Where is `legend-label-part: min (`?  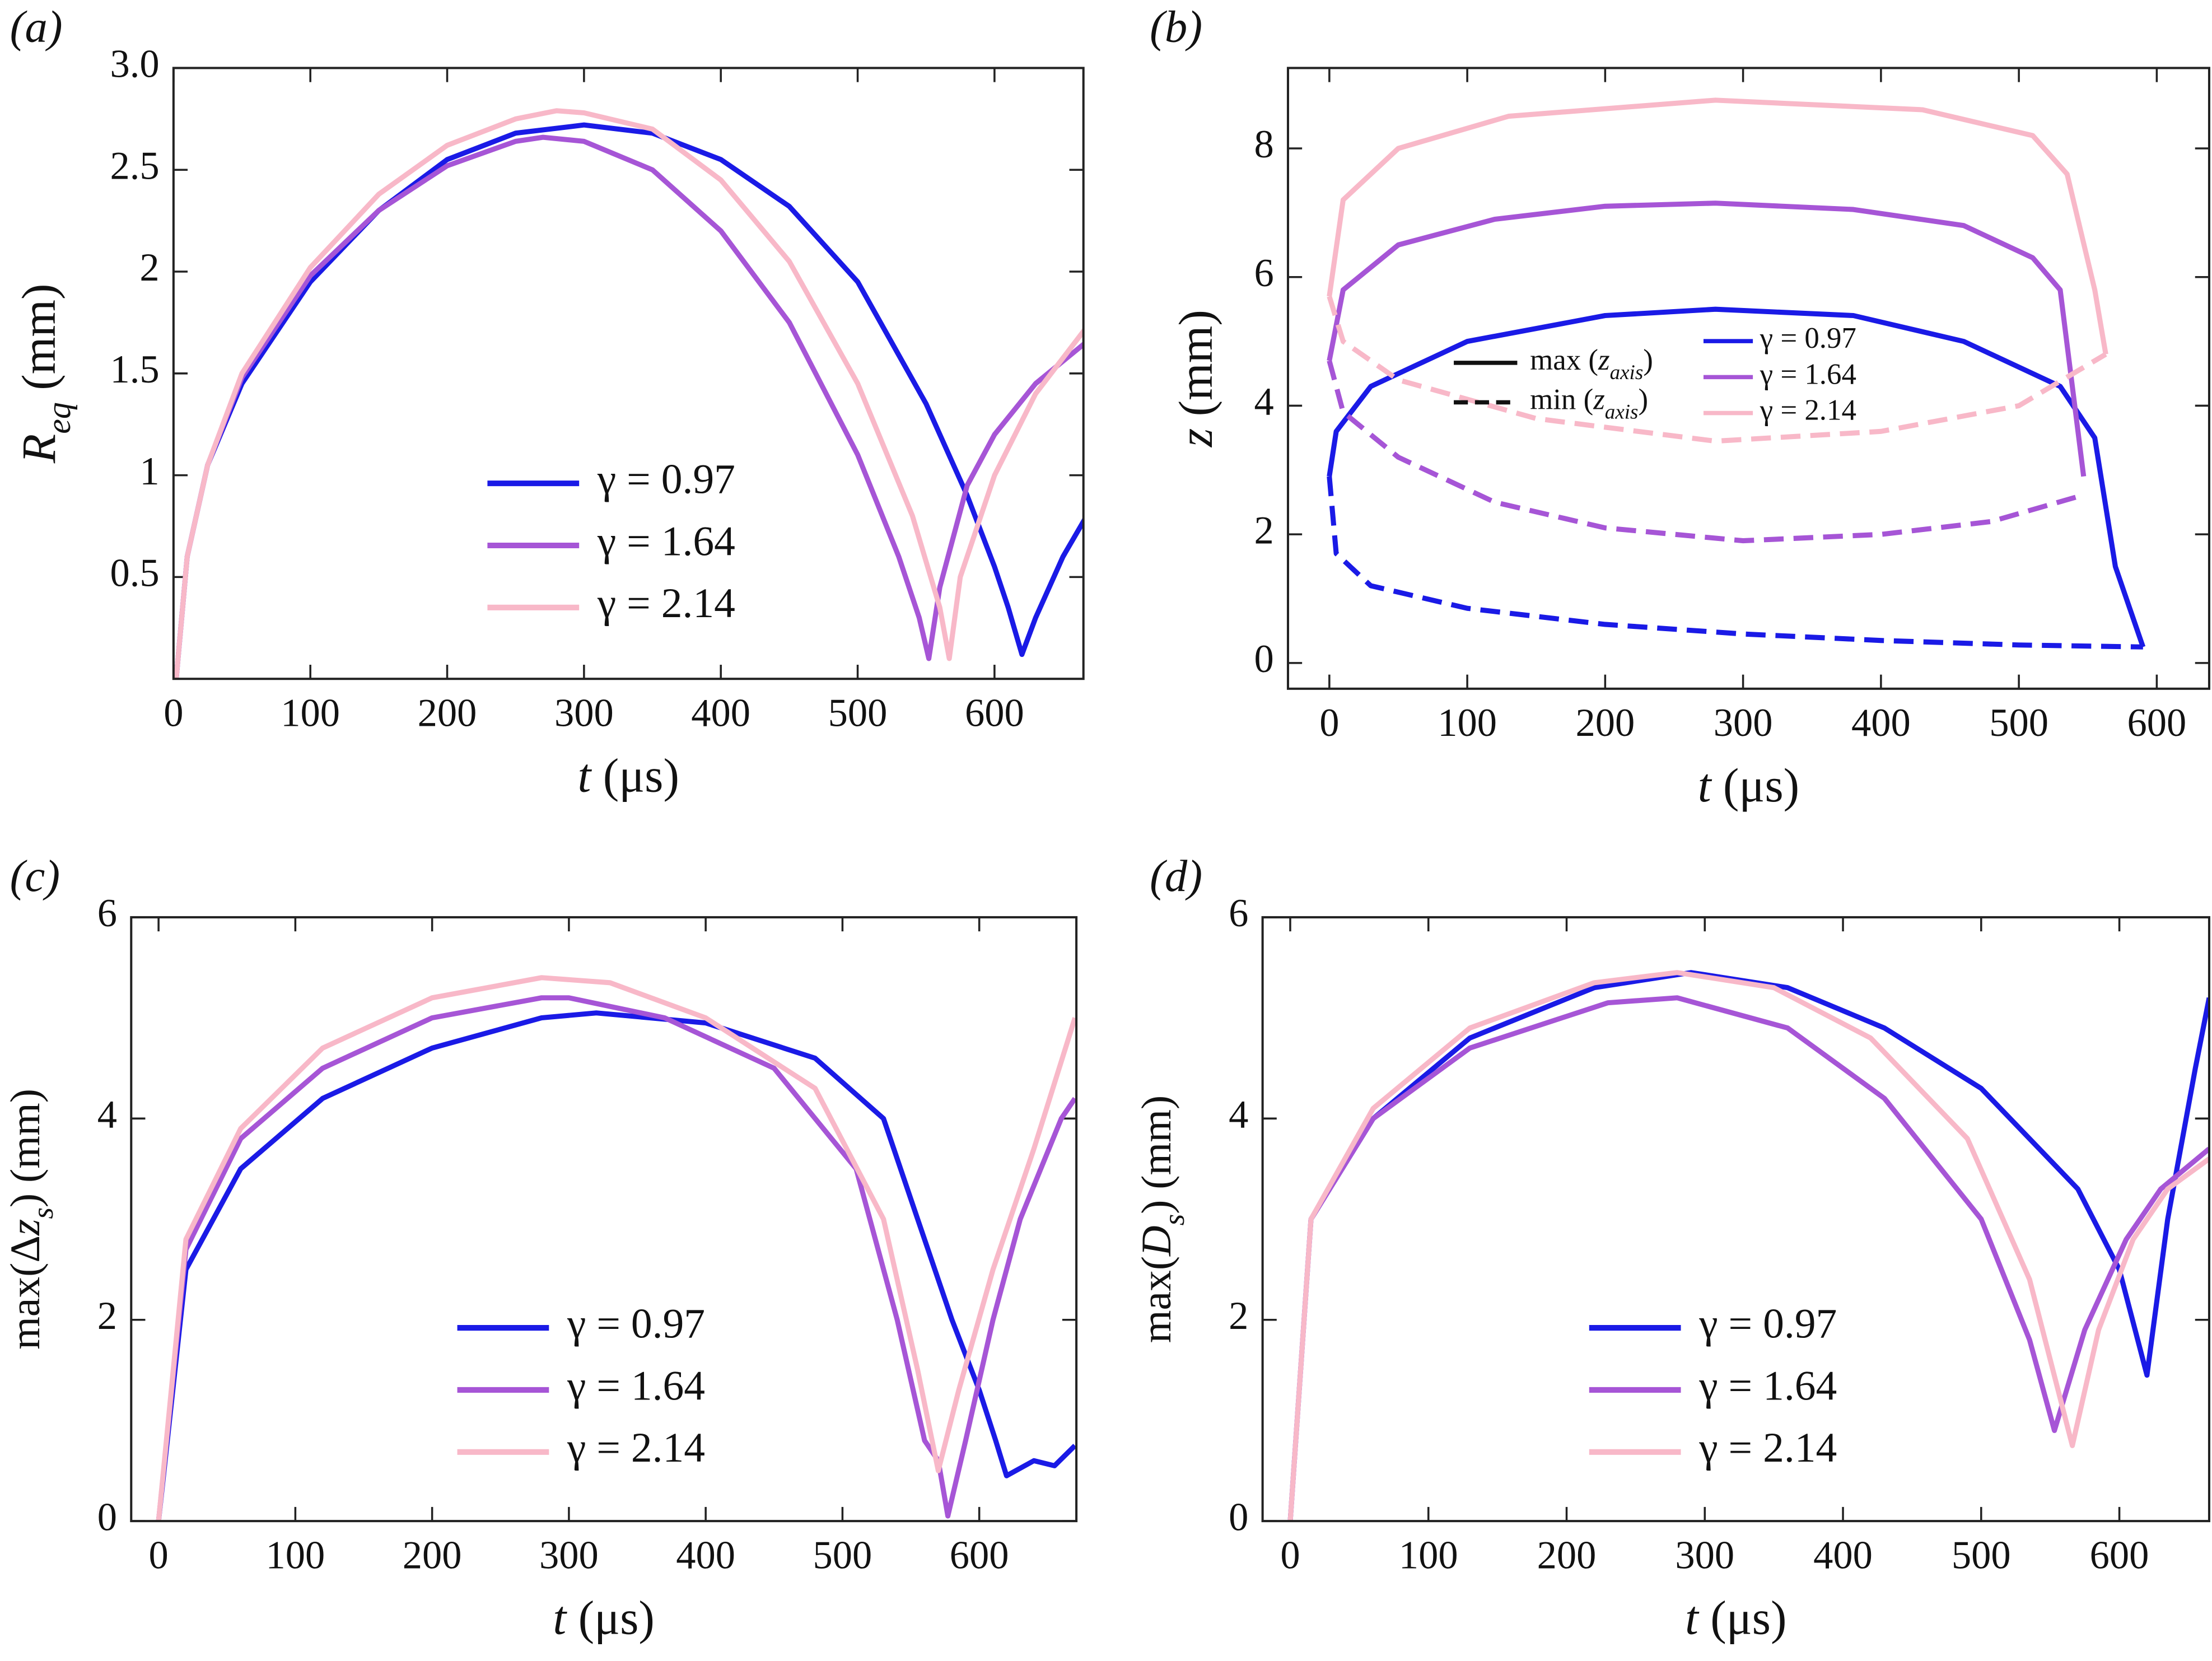
legend-label-part: min ( is located at coordinates (1562, 400).